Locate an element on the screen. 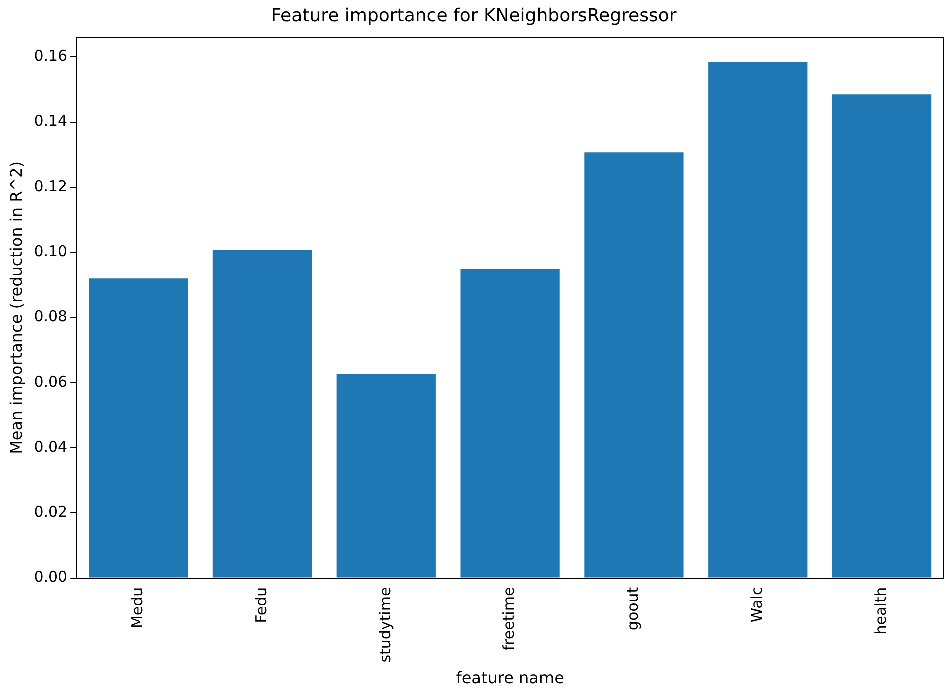 This screenshot has height=697, width=945. x-tick-label: freetime is located at coordinates (509, 619).